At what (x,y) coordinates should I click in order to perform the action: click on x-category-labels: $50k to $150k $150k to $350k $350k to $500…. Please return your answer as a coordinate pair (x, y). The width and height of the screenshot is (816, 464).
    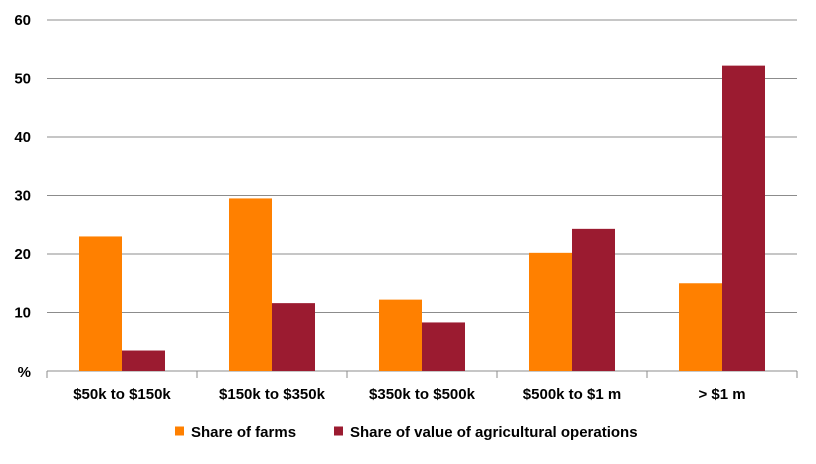
    Looking at the image, I should click on (409, 394).